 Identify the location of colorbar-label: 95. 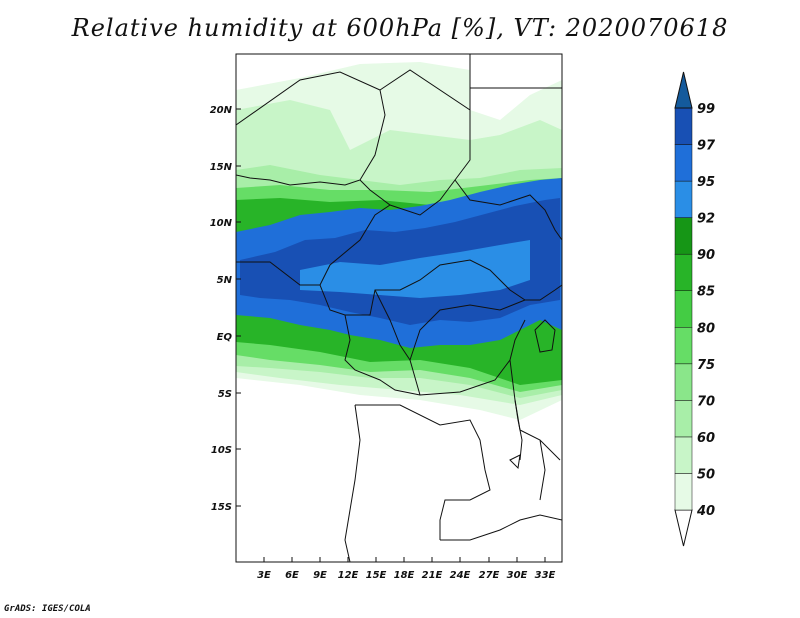
(706, 182).